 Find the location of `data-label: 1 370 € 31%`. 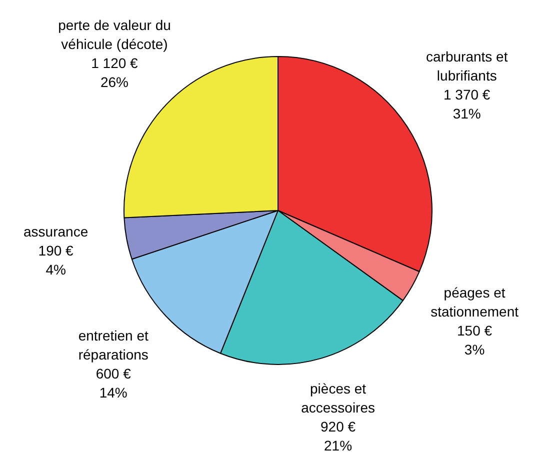

data-label: 1 370 € 31% is located at coordinates (467, 104).